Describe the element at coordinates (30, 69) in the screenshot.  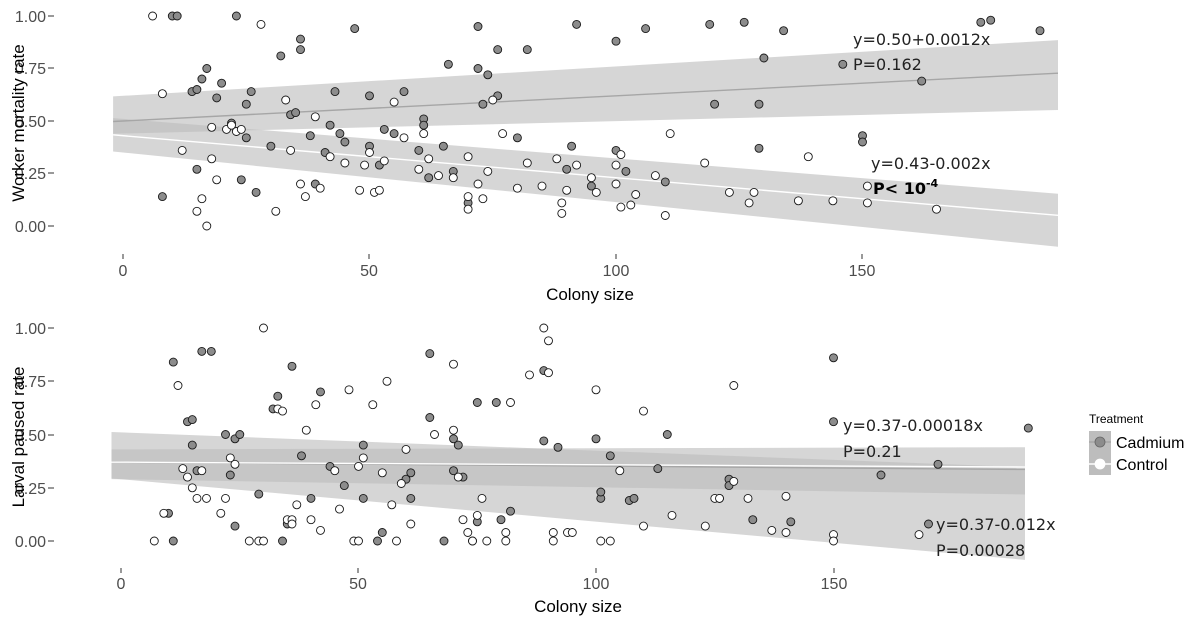
I see `y-tick-label: 0.75` at that location.